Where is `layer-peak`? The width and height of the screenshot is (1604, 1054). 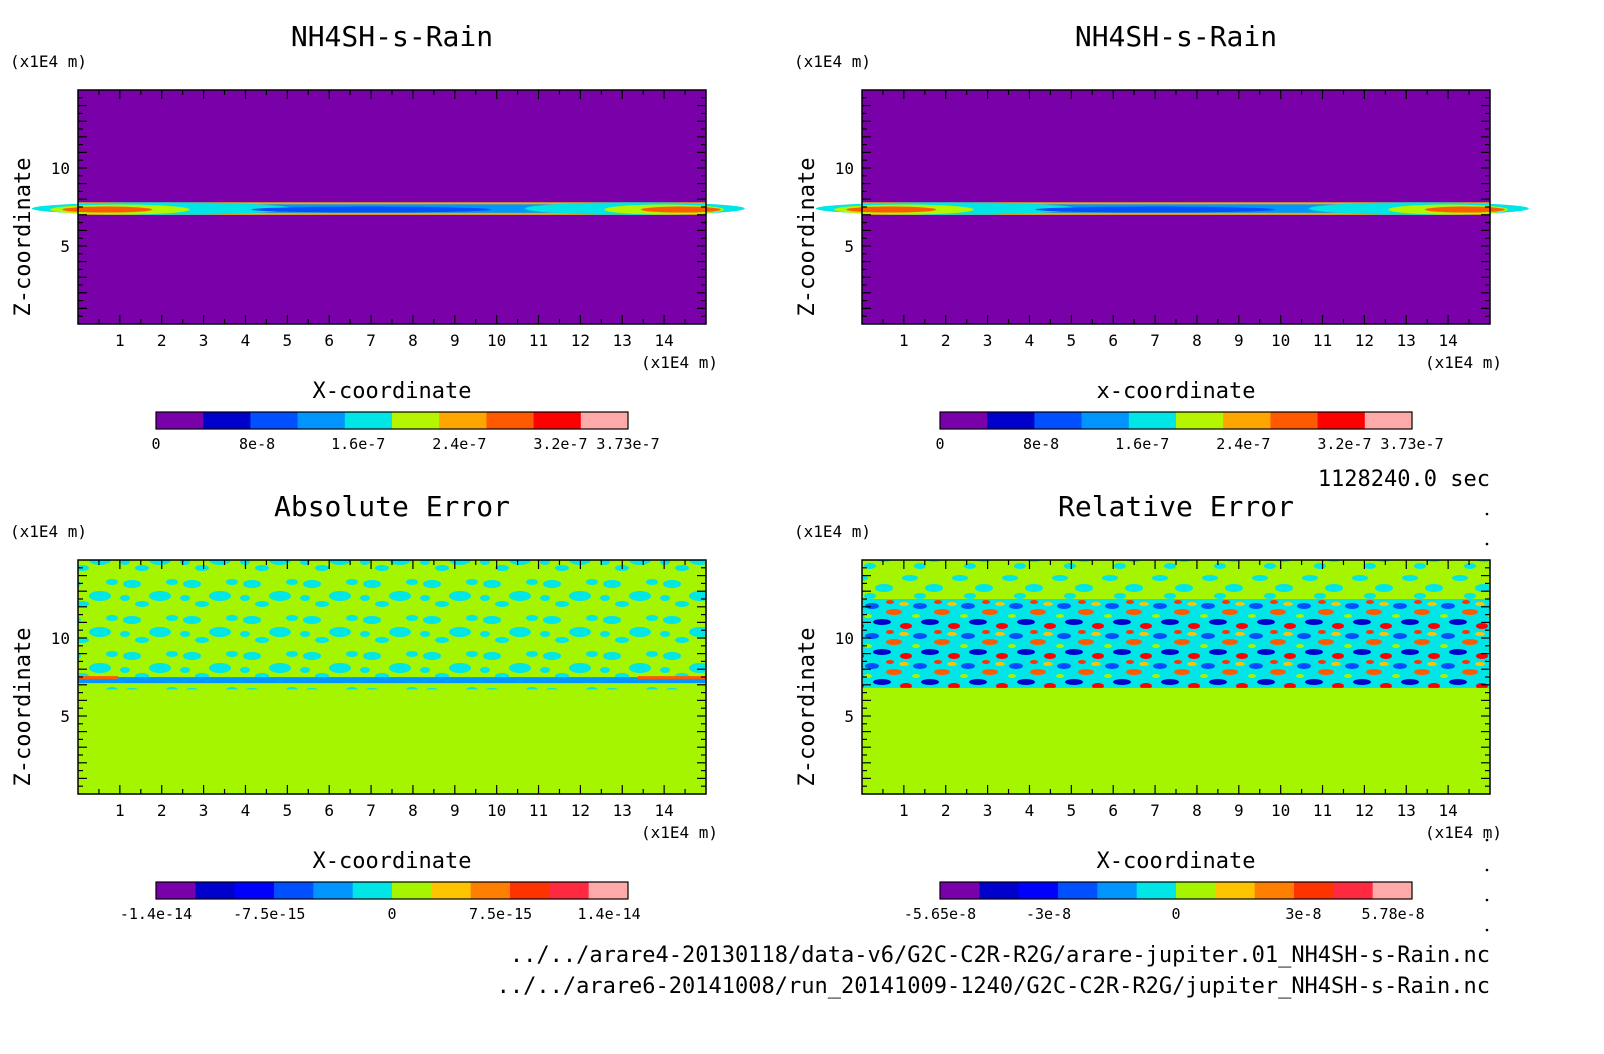 layer-peak is located at coordinates (107, 209).